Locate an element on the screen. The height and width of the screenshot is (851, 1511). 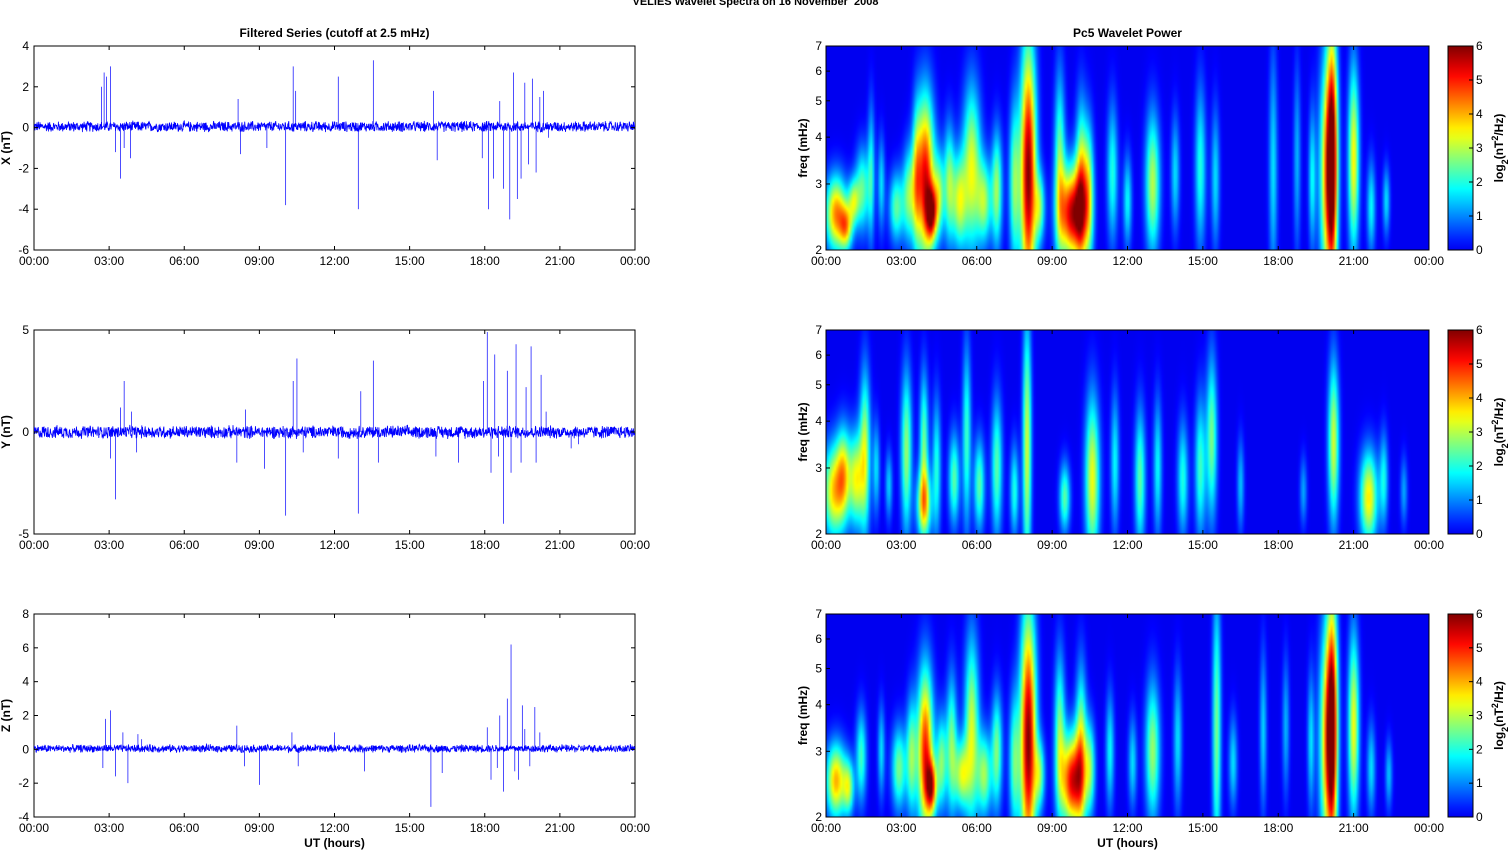
x-tick-label-0-4: 12:00 is located at coordinates (334, 261).